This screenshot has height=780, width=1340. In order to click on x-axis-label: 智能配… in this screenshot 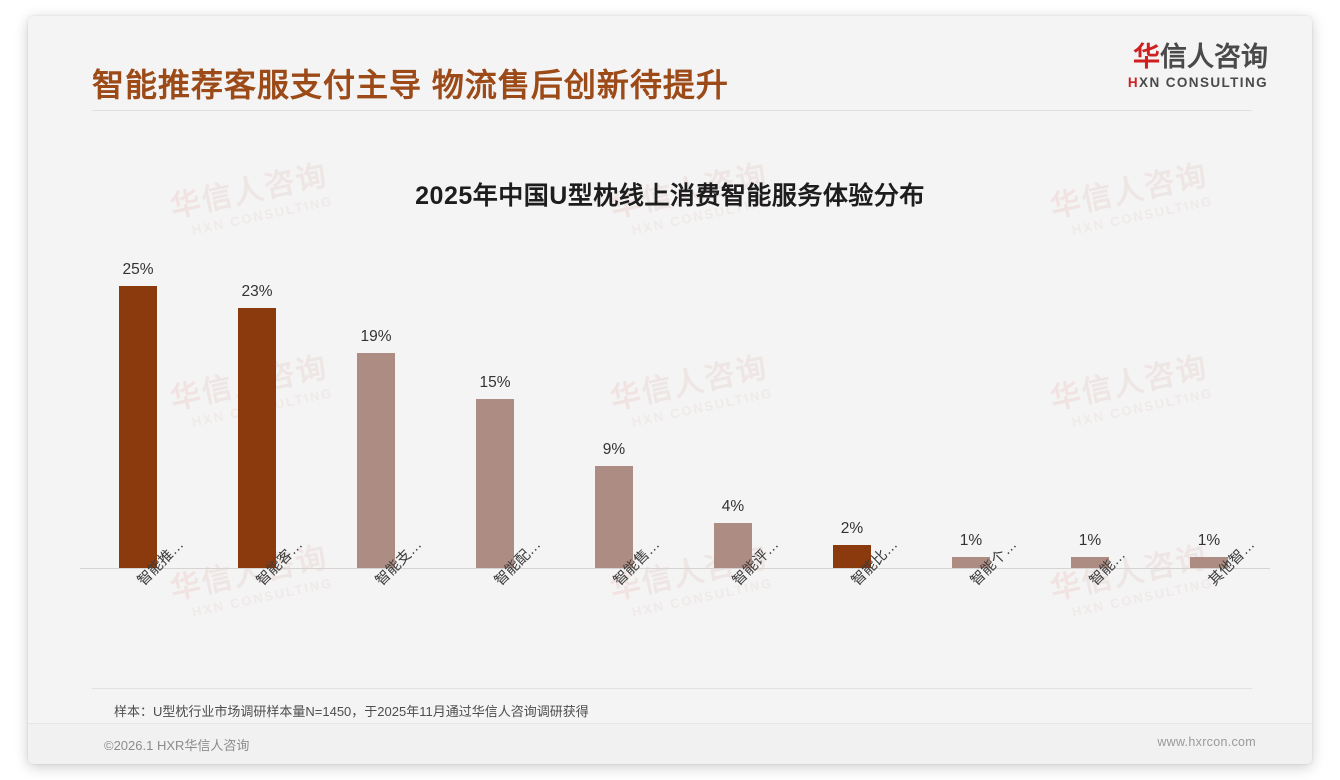, I will do `click(518, 563)`.